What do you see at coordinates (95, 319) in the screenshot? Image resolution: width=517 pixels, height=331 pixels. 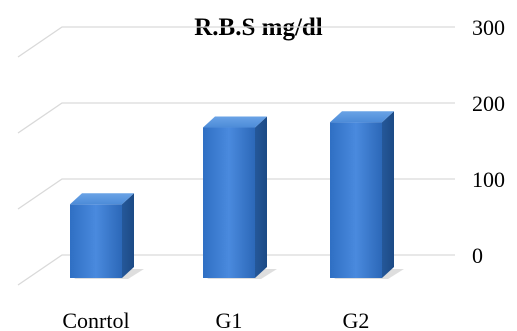 I see `x-tick-label: Conrtol` at bounding box center [95, 319].